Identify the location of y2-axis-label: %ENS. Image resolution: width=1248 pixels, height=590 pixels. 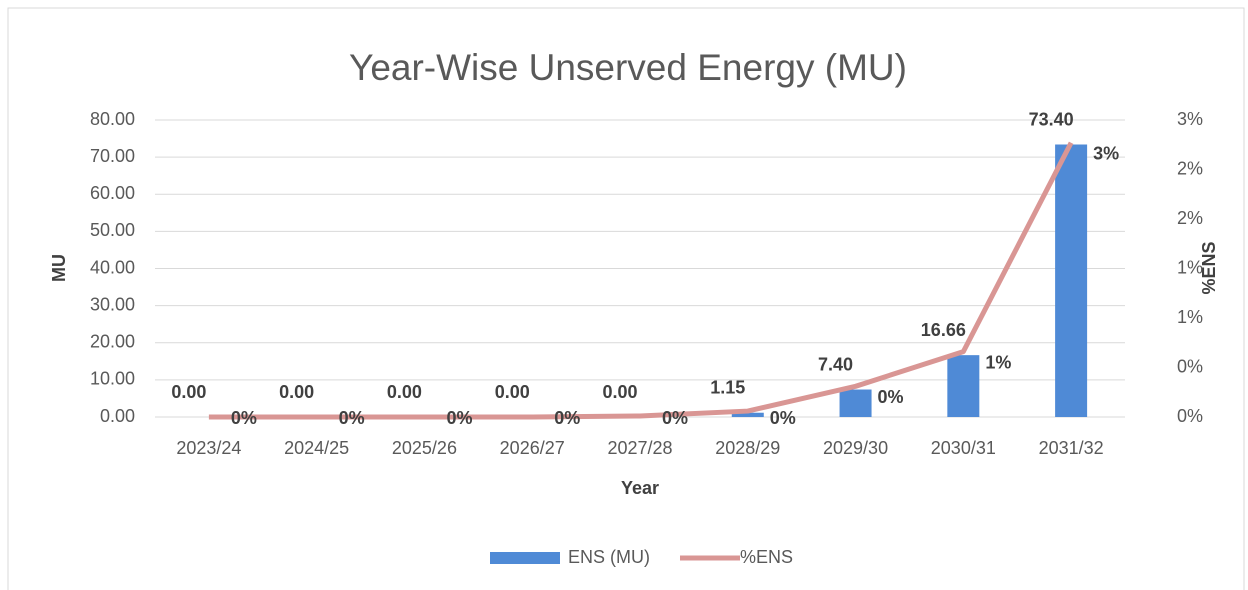
(1209, 267).